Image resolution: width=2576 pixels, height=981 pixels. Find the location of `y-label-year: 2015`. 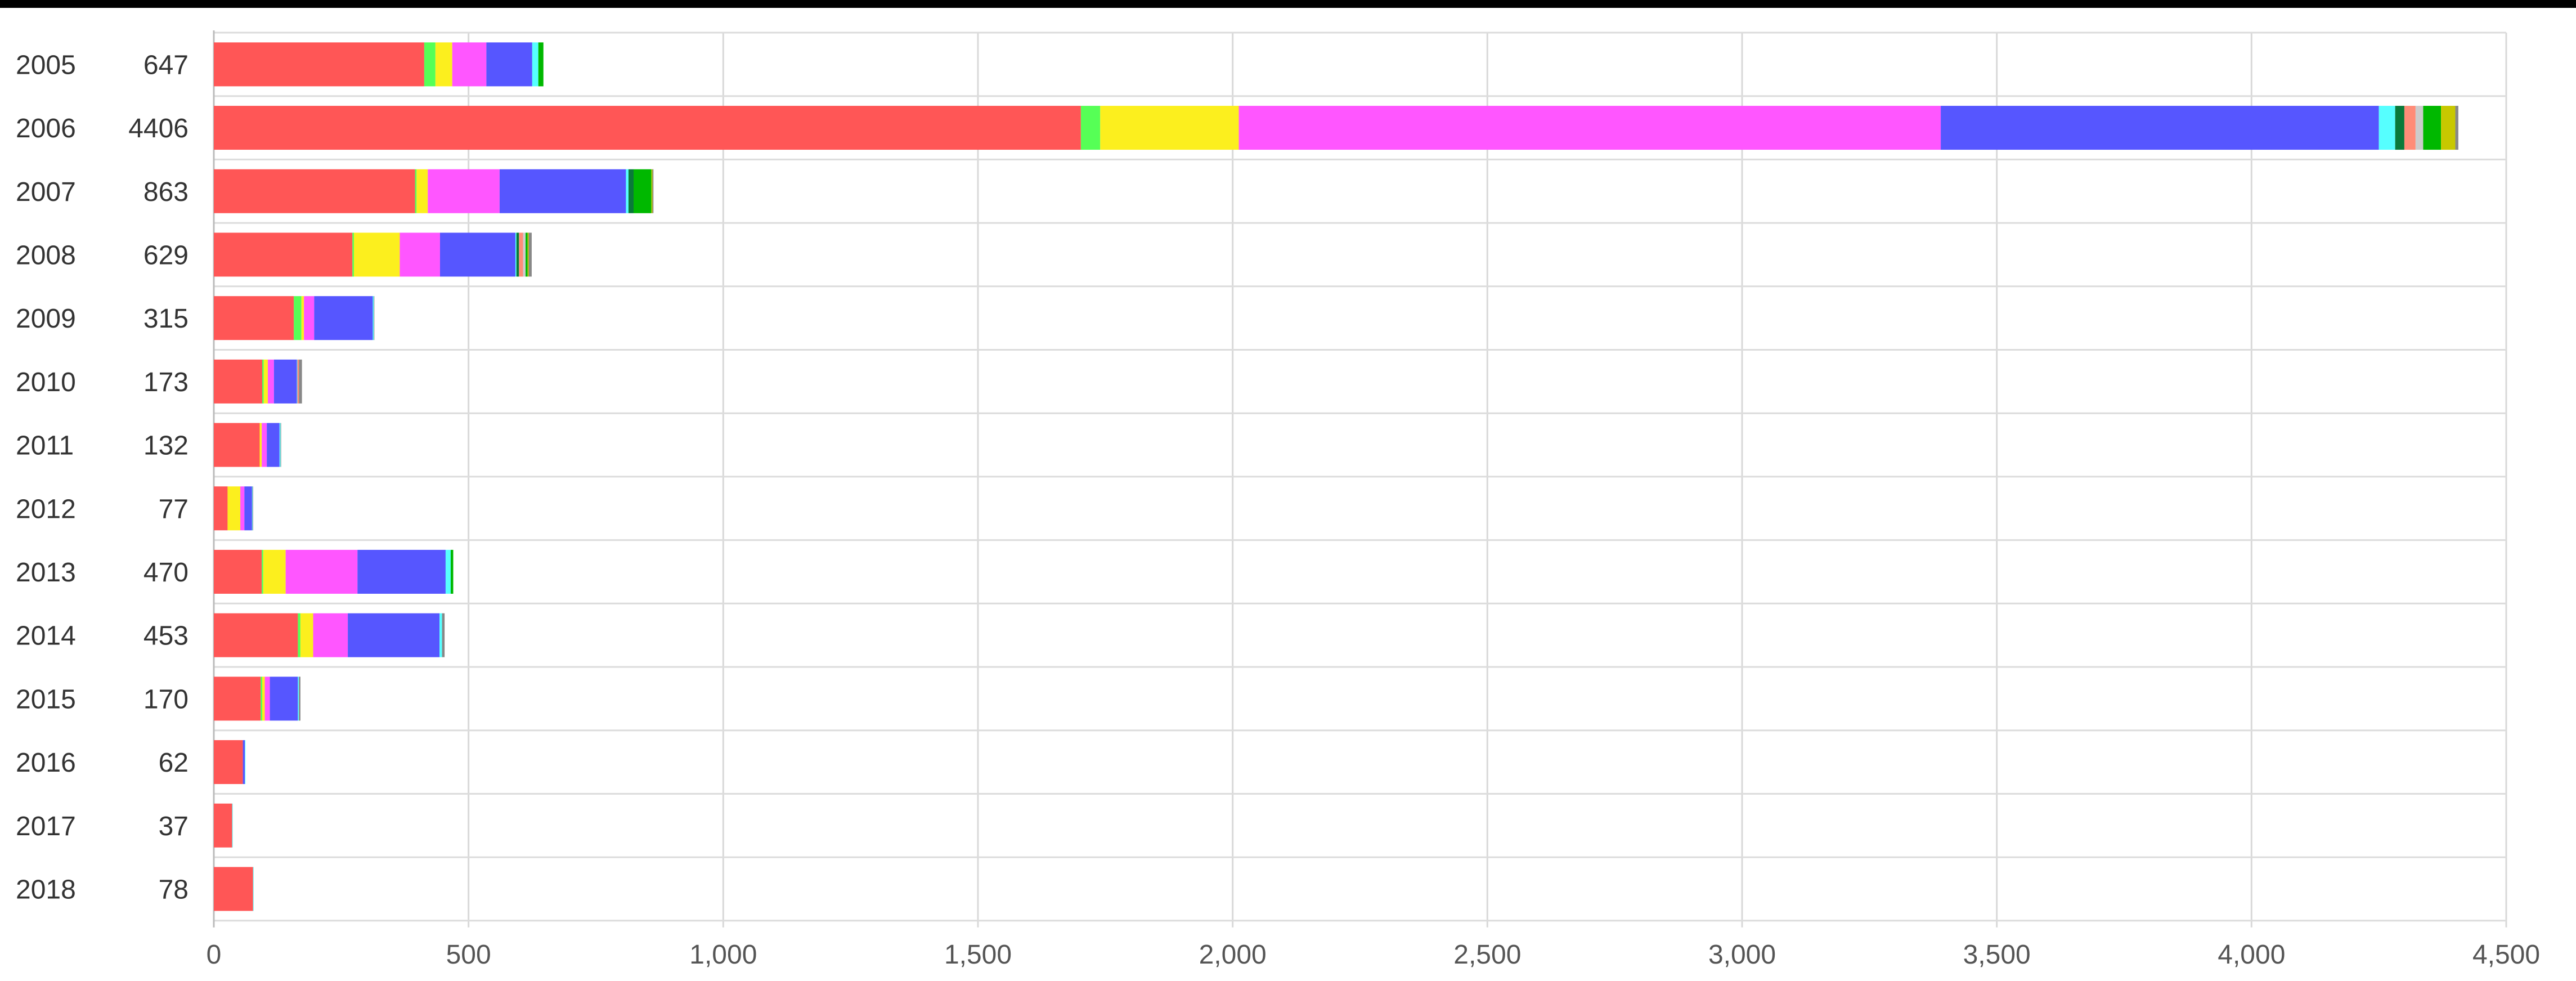

y-label-year: 2015 is located at coordinates (46, 699).